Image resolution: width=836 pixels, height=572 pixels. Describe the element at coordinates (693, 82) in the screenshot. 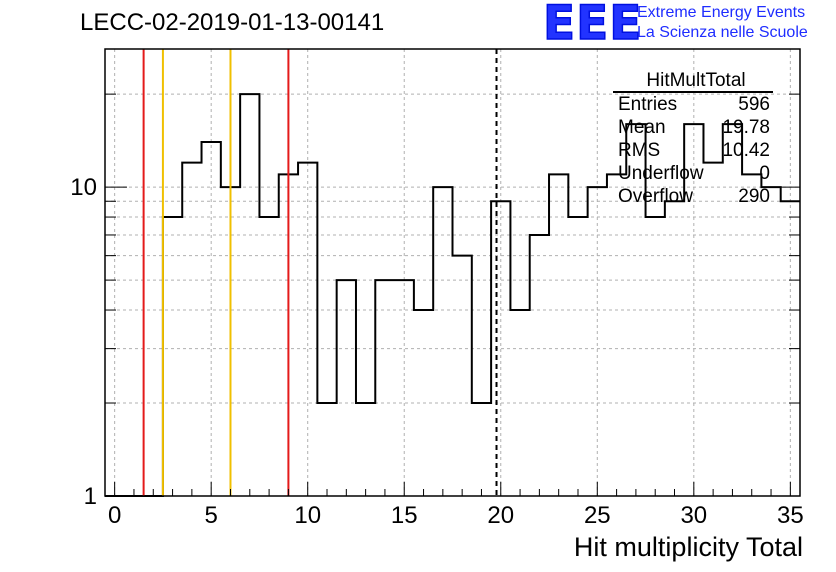

I see `stats-title: HitMultTotal` at that location.